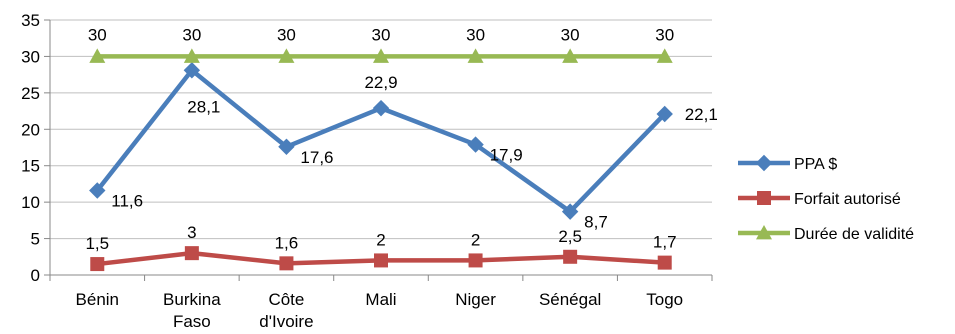 The height and width of the screenshot is (334, 955). I want to click on data-label-forfait-autoris-: 3, so click(191, 232).